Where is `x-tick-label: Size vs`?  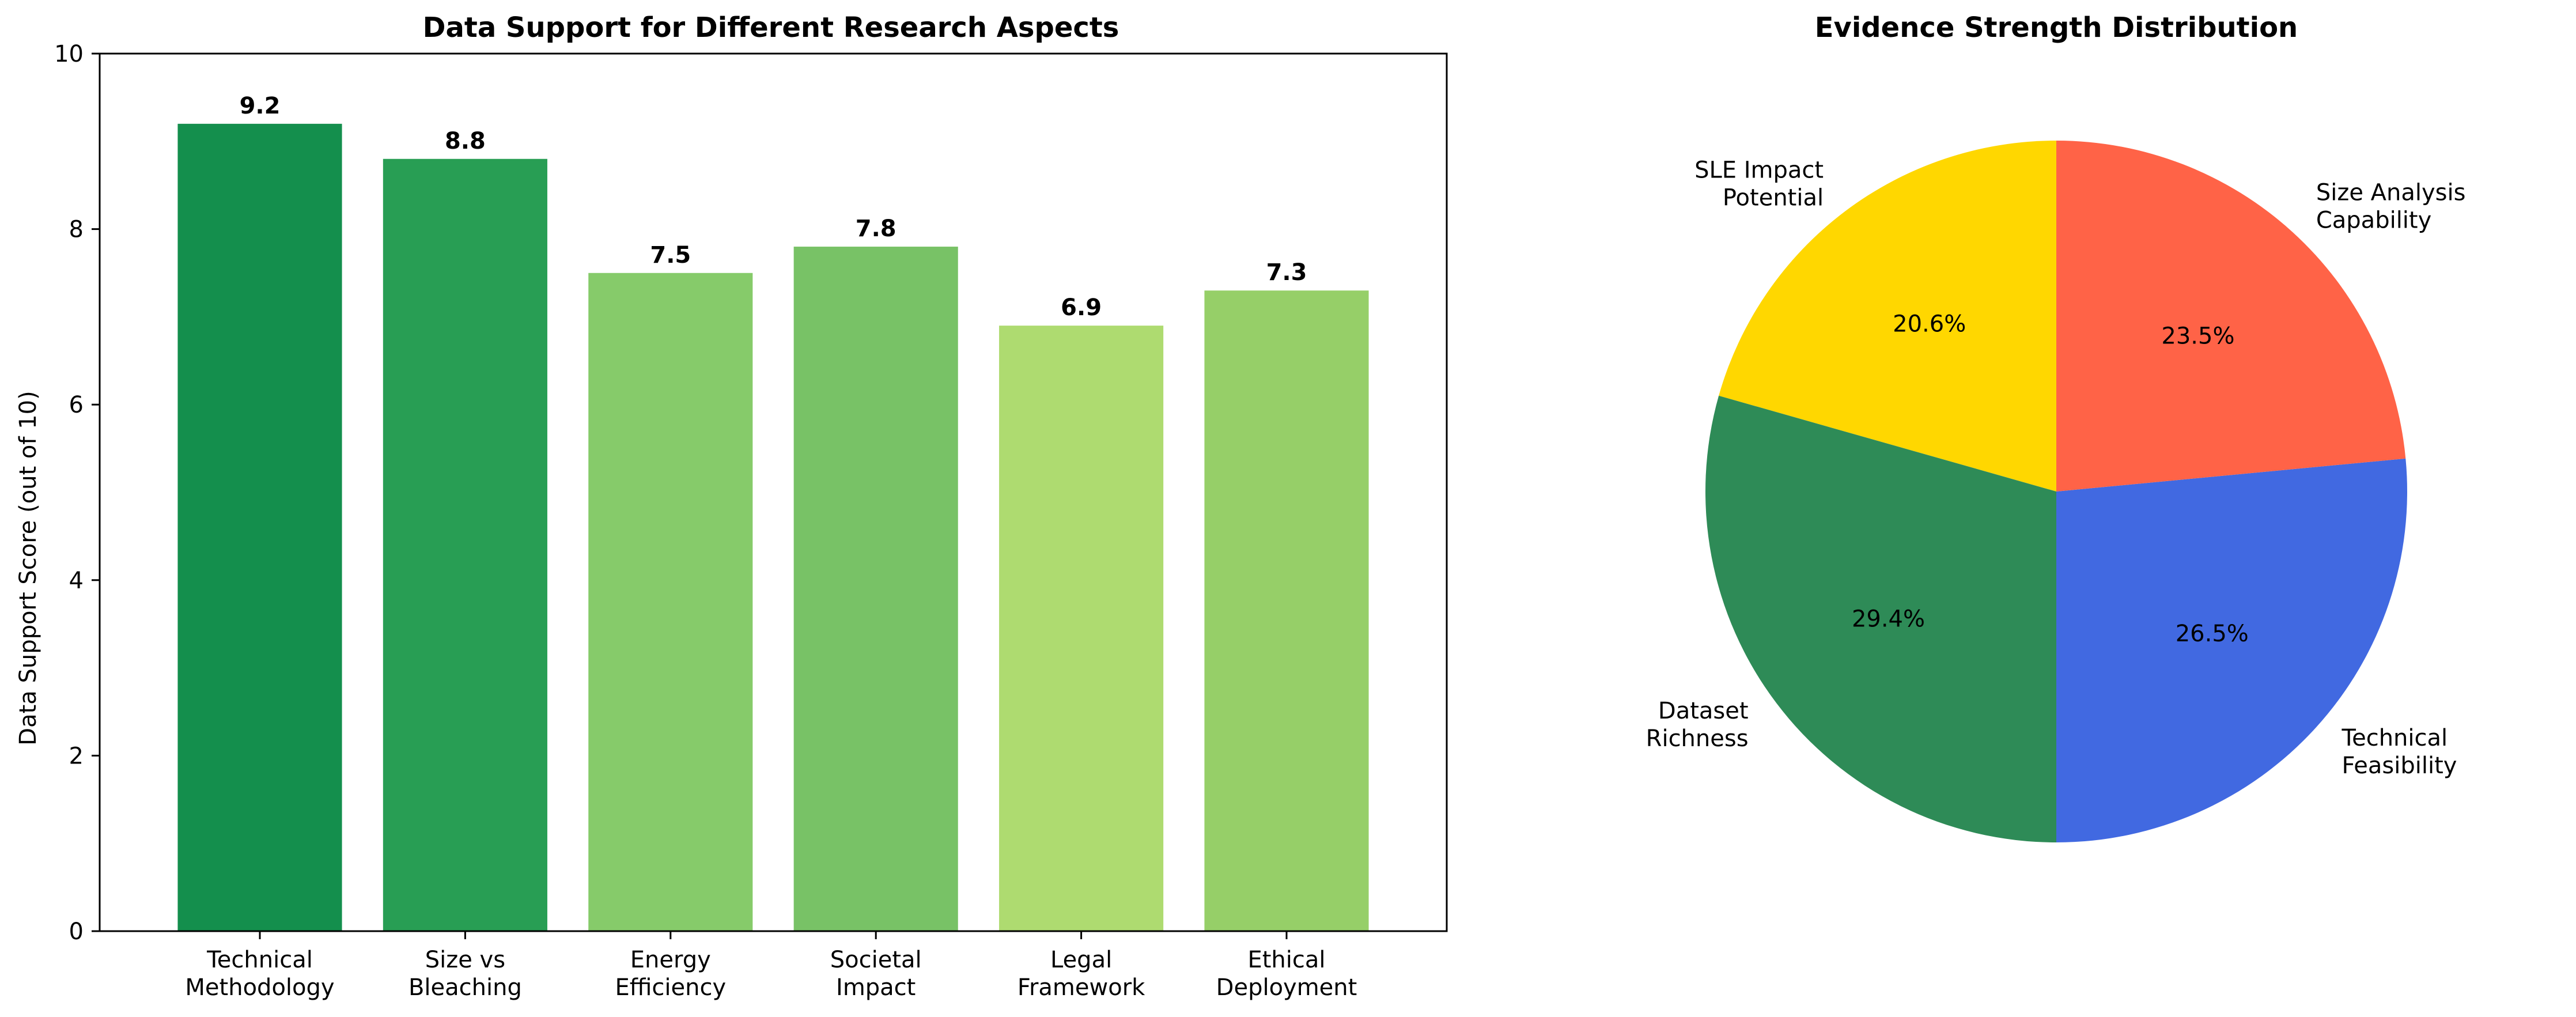
x-tick-label: Size vs is located at coordinates (465, 960).